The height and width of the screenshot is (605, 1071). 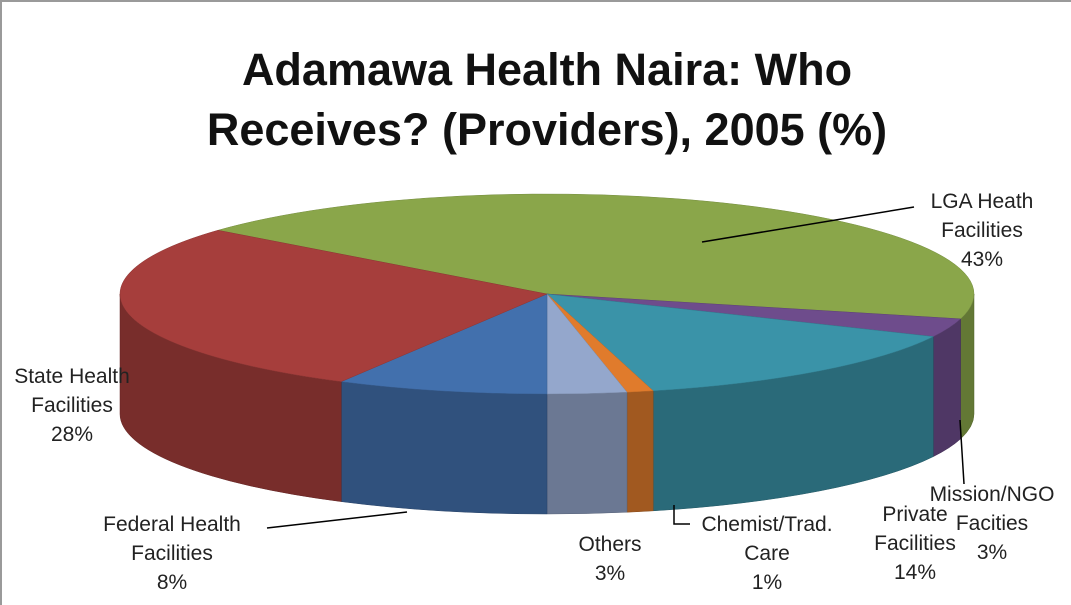 What do you see at coordinates (610, 559) in the screenshot?
I see `data-label: Others 3%` at bounding box center [610, 559].